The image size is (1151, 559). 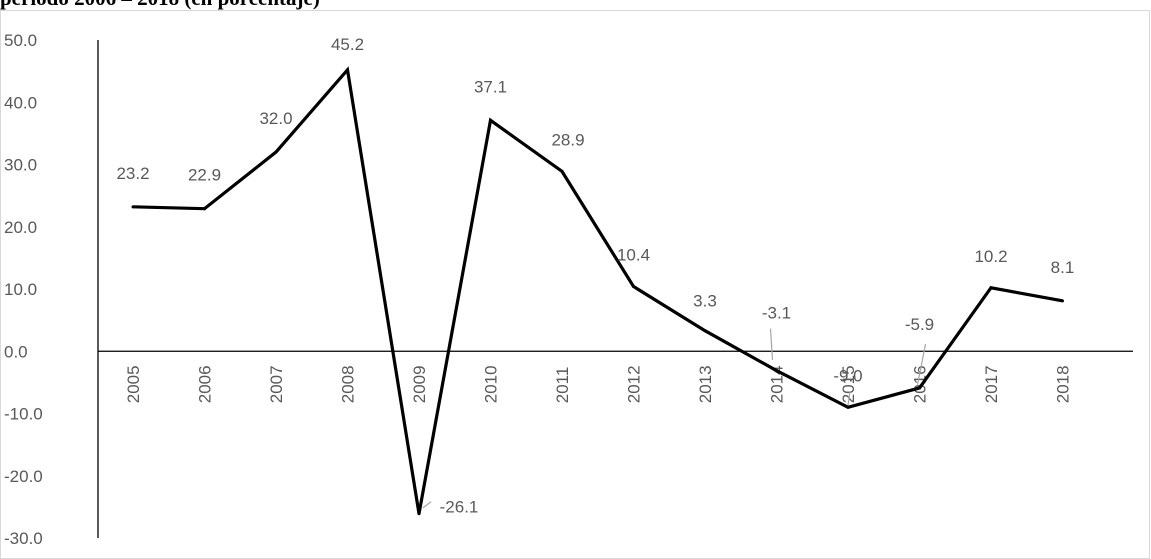 I want to click on y-tick-label: 20.0, so click(x=20, y=227).